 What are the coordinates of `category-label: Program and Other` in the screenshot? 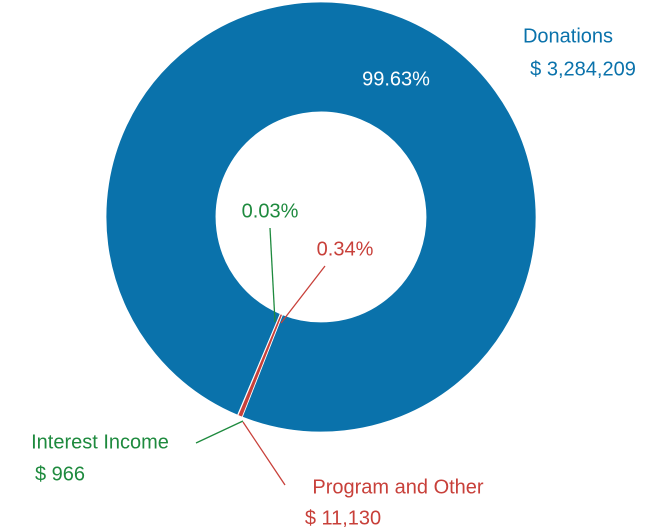 It's located at (398, 487).